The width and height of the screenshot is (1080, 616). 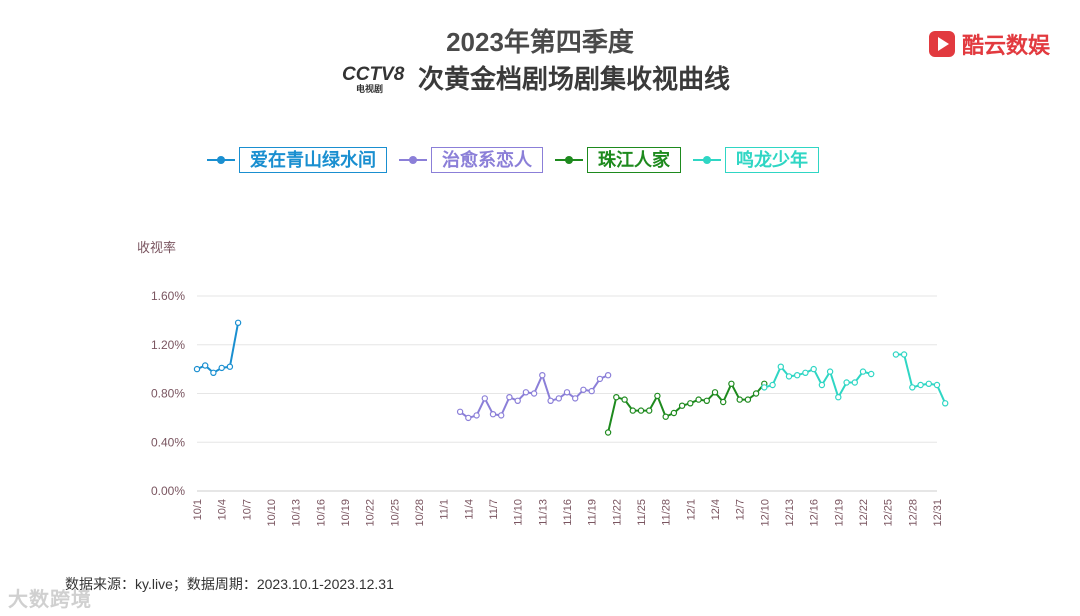 What do you see at coordinates (593, 512) in the screenshot?
I see `x-tick-label: 11/19` at bounding box center [593, 512].